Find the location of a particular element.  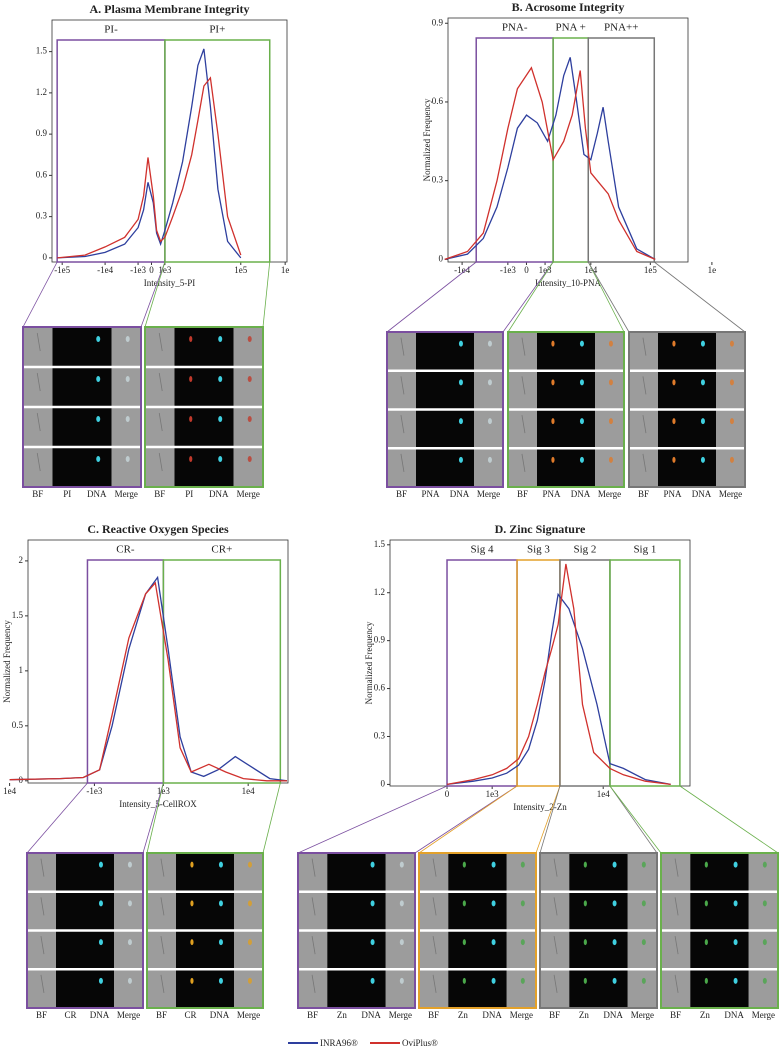

y-tick-label: 1 is located at coordinates (21, 670).